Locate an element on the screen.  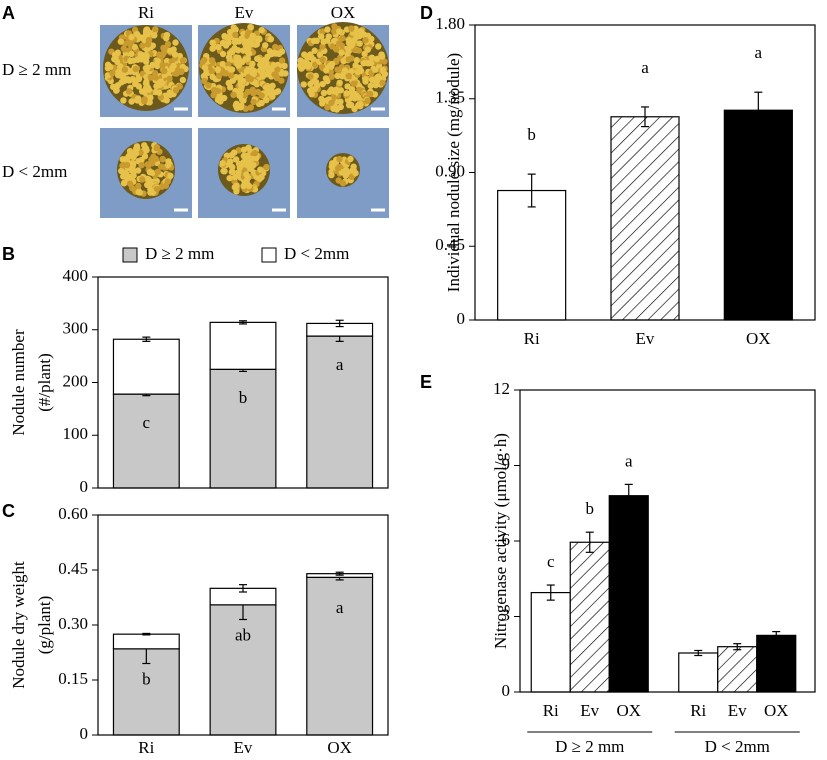
panel-label: D is located at coordinates (426, 13).